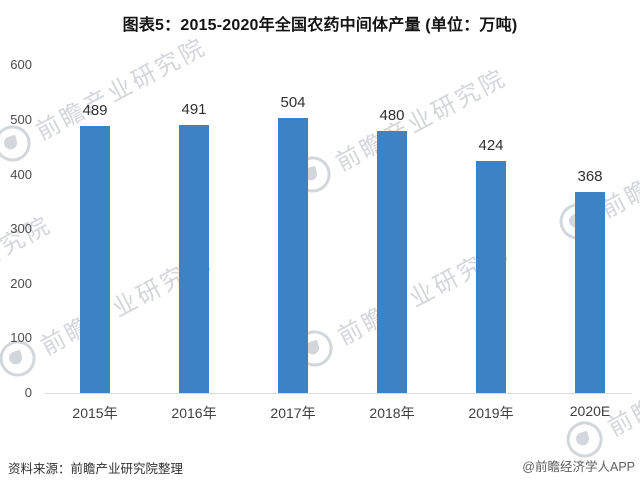 The image size is (640, 486). What do you see at coordinates (590, 177) in the screenshot?
I see `bar-value-label: 368` at bounding box center [590, 177].